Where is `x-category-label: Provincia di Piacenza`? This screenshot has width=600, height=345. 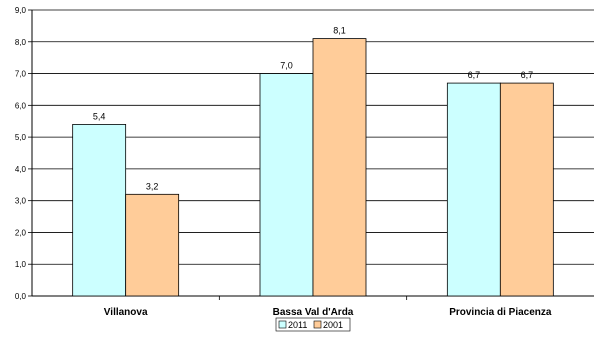
x-category-label: Provincia di Piacenza is located at coordinates (500, 312).